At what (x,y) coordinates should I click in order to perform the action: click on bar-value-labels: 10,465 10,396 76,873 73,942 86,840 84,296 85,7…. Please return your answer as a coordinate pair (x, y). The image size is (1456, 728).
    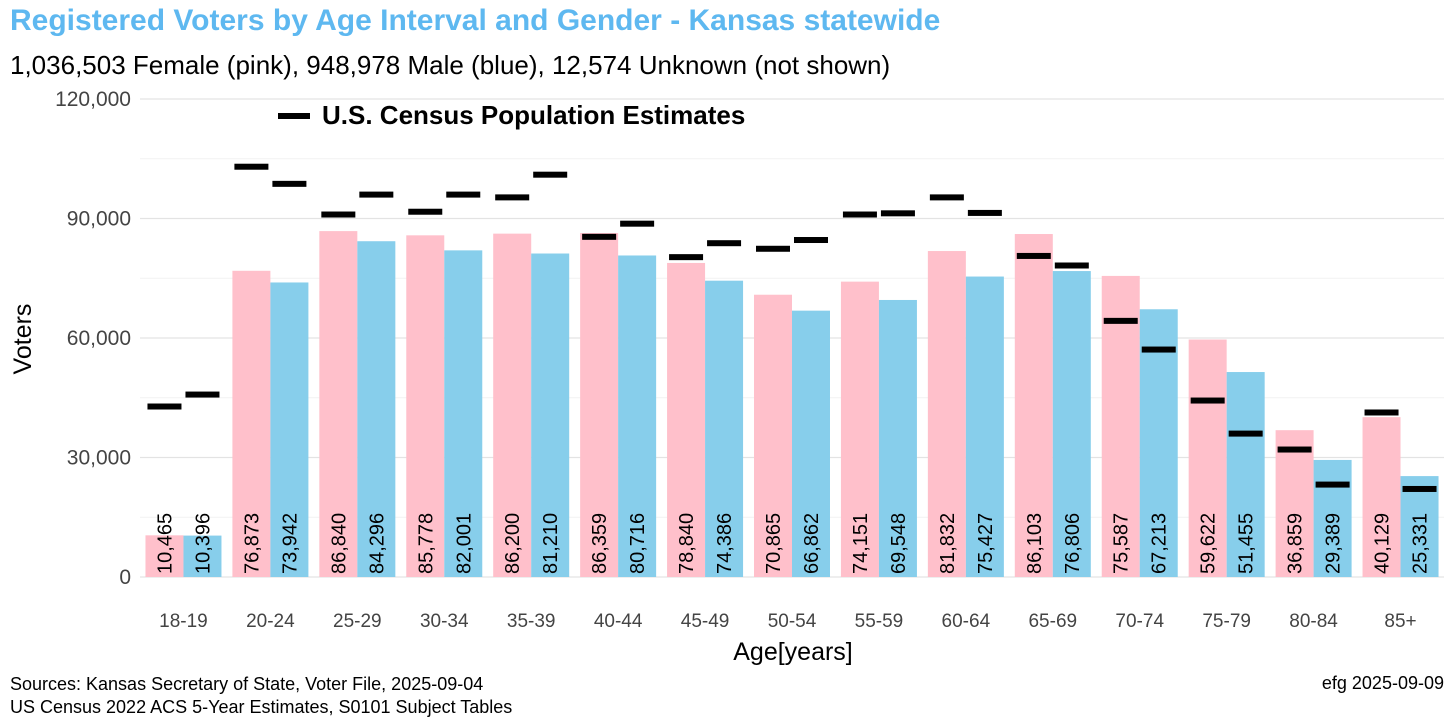
    Looking at the image, I should click on (792, 543).